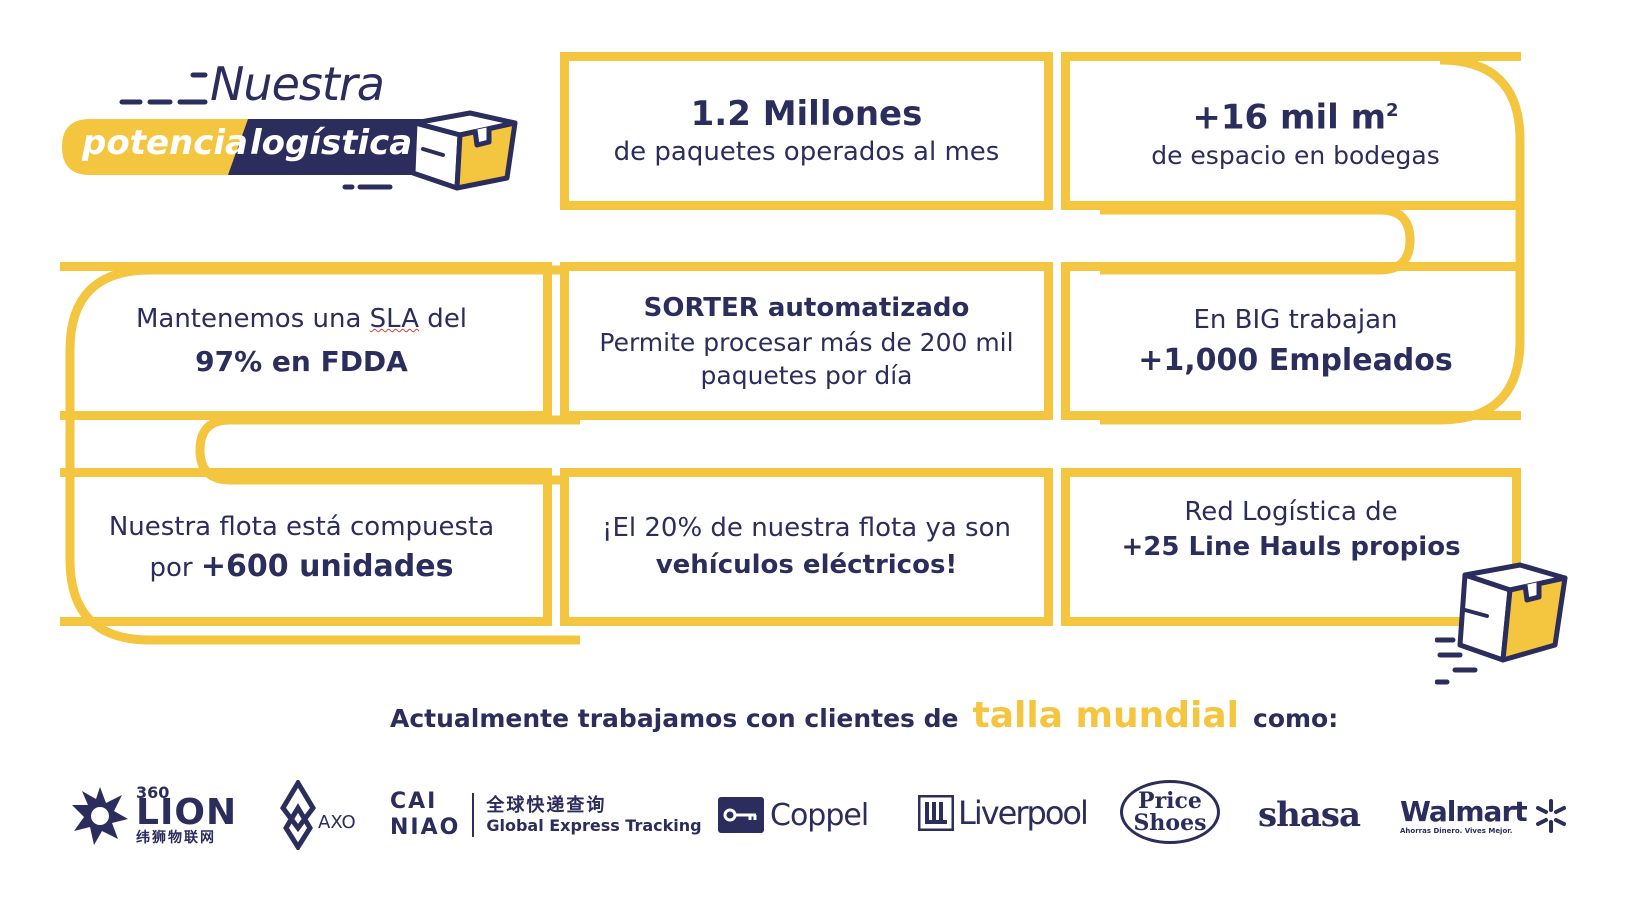 This screenshot has height=906, width=1626. What do you see at coordinates (100, 816) in the screenshot?
I see `lion-star-icon` at bounding box center [100, 816].